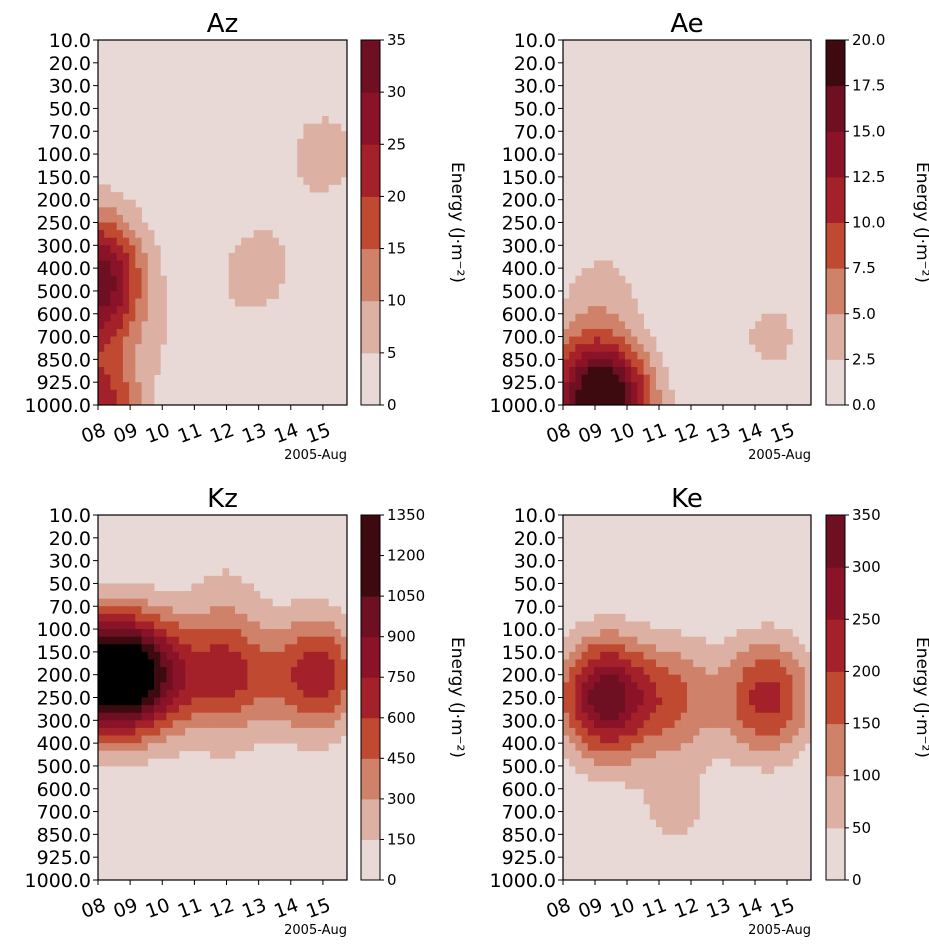 This screenshot has height=946, width=929. I want to click on y-tick-label: 300.0, so click(64, 246).